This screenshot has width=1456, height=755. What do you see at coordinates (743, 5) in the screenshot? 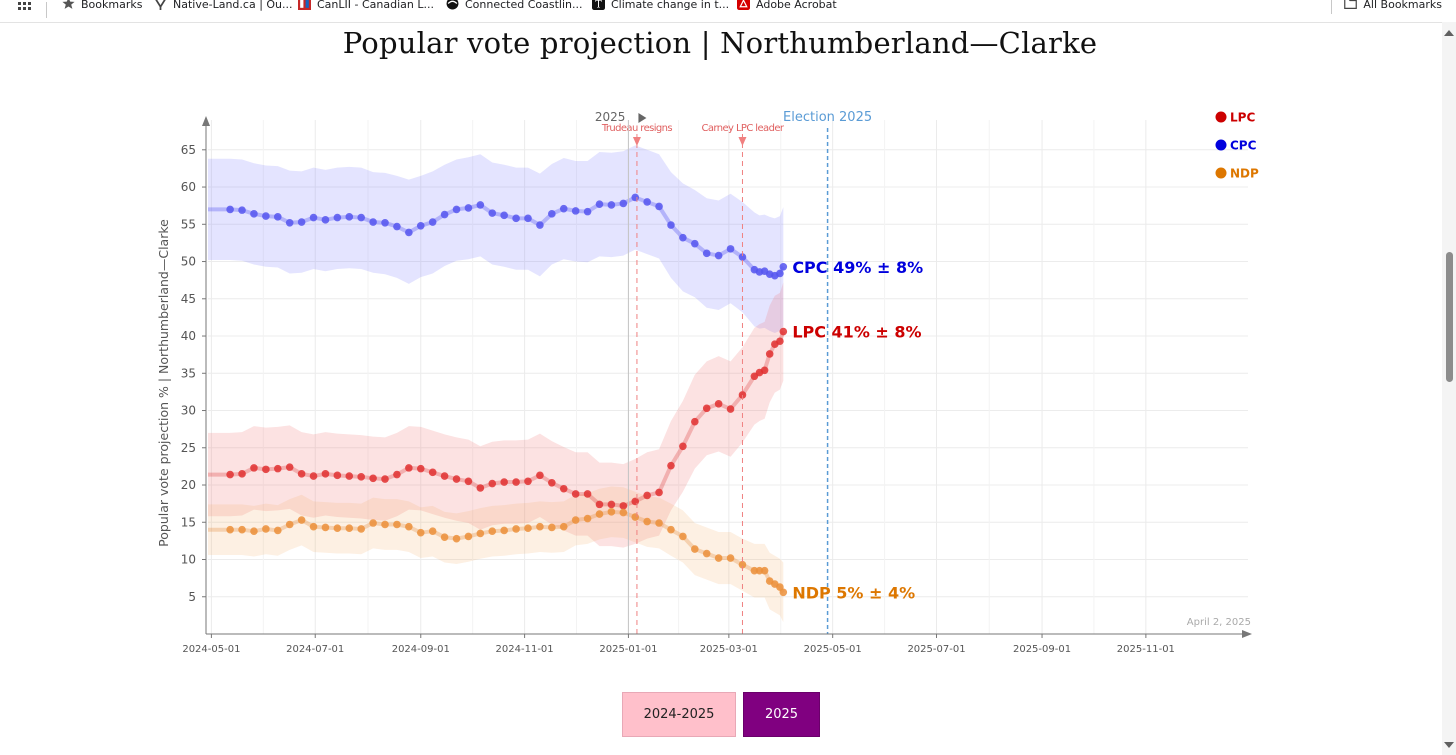
I see `acrobat-icon` at bounding box center [743, 5].